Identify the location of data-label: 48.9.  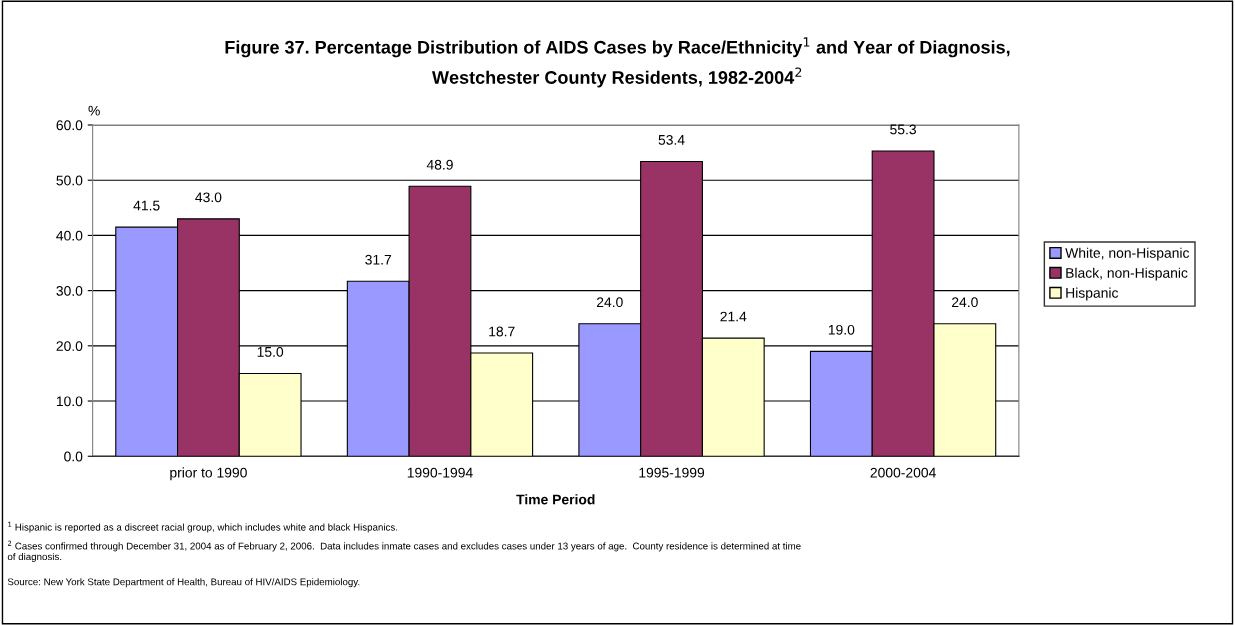
(439, 164).